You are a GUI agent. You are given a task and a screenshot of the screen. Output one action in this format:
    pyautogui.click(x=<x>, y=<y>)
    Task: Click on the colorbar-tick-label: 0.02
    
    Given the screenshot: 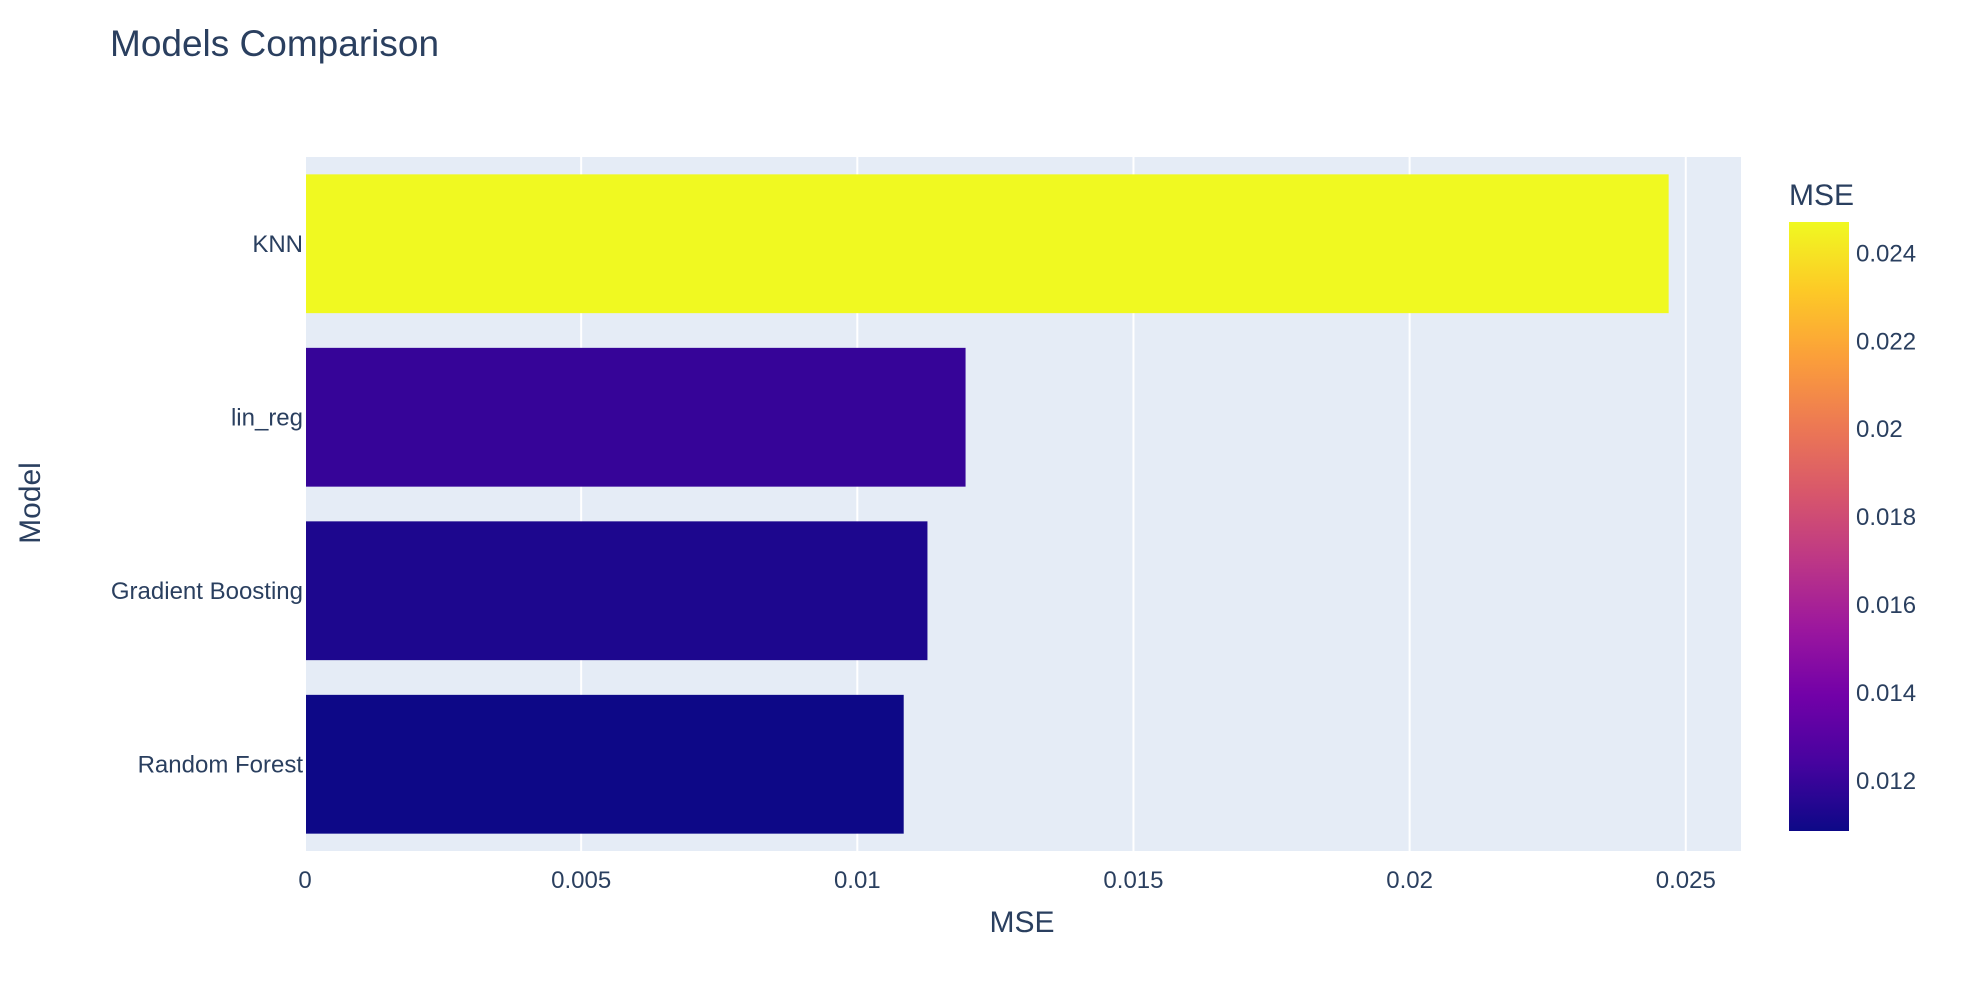 What is the action you would take?
    pyautogui.click(x=1879, y=429)
    